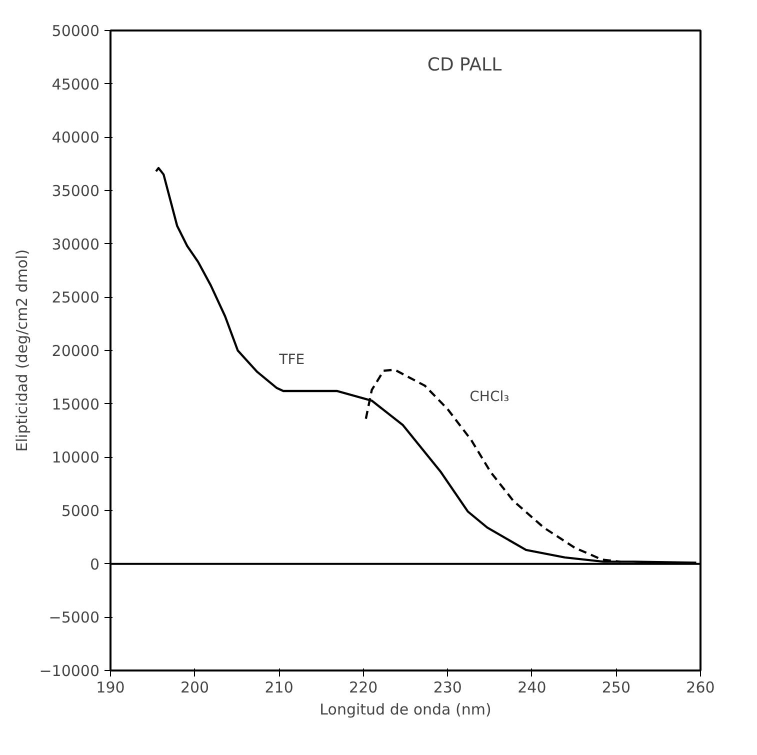  I want to click on y-tick-label: 45000, so click(76, 84).